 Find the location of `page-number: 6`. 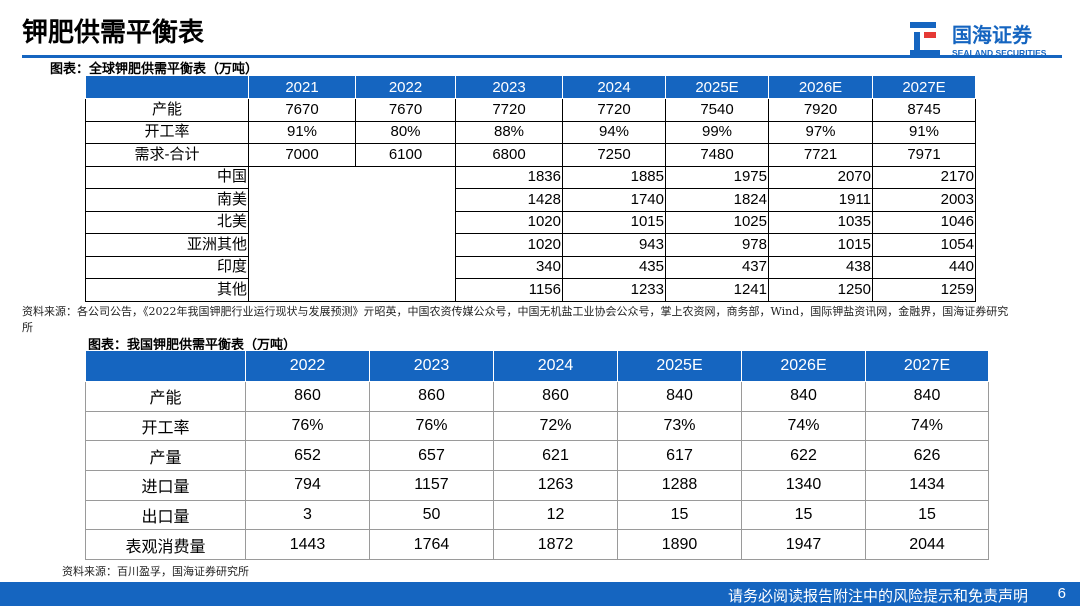

page-number: 6 is located at coordinates (1061, 593).